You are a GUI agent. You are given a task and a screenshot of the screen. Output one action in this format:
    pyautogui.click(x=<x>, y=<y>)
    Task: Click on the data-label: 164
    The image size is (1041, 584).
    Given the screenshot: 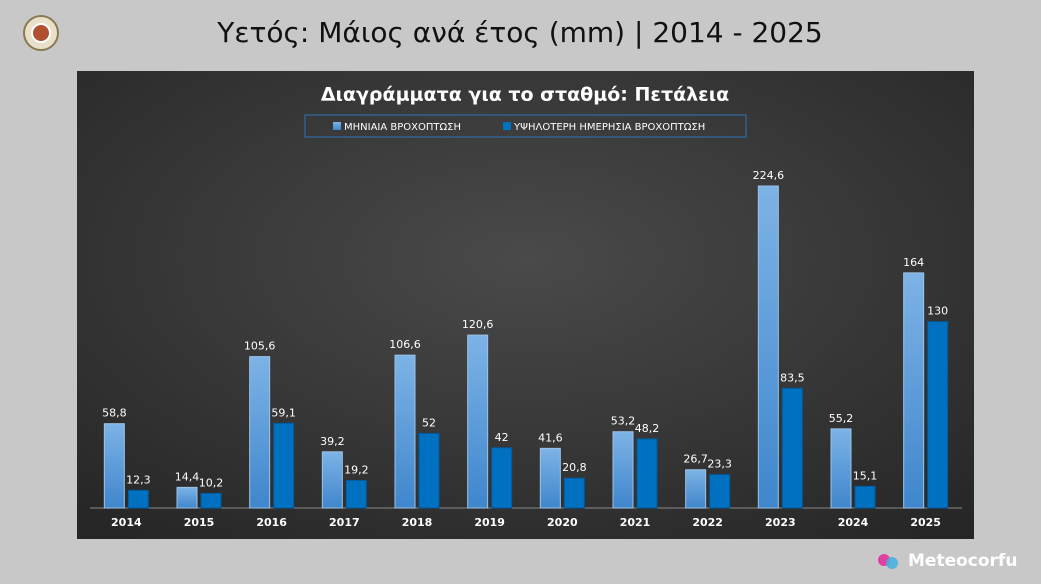 What is the action you would take?
    pyautogui.click(x=913, y=262)
    